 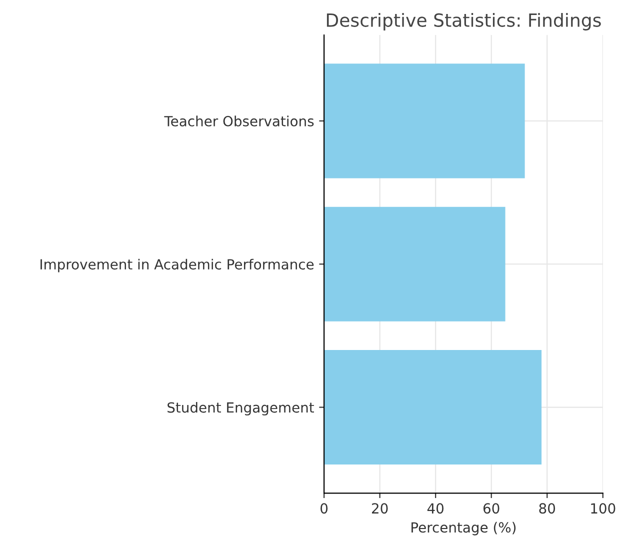 What do you see at coordinates (177, 265) in the screenshot?
I see `y-tick-label: Improvement in Academic Performance` at bounding box center [177, 265].